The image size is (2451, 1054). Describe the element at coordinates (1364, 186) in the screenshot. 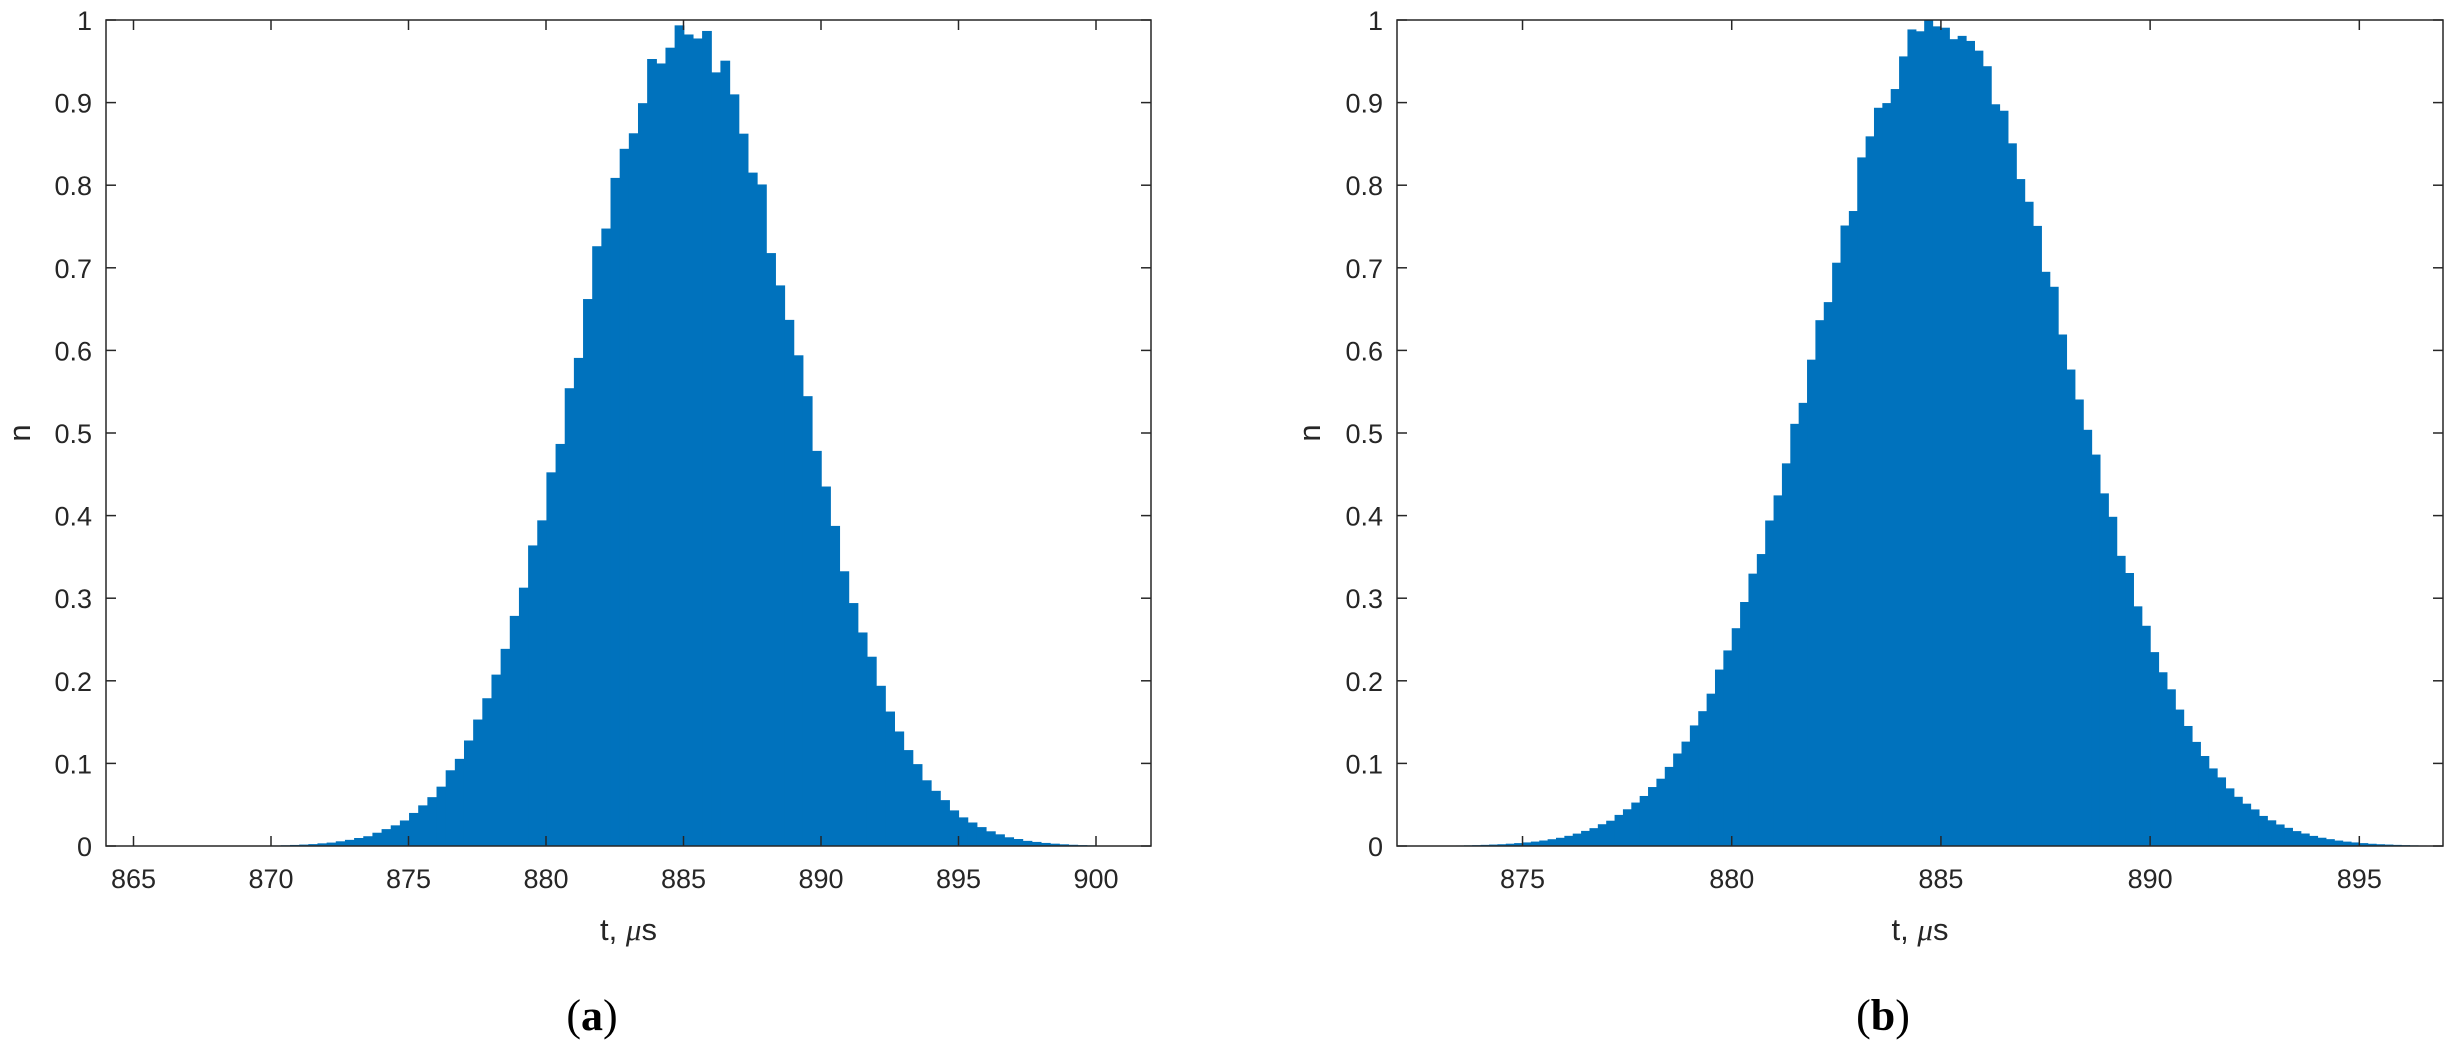

I see `y-tick-label: 0.8` at that location.